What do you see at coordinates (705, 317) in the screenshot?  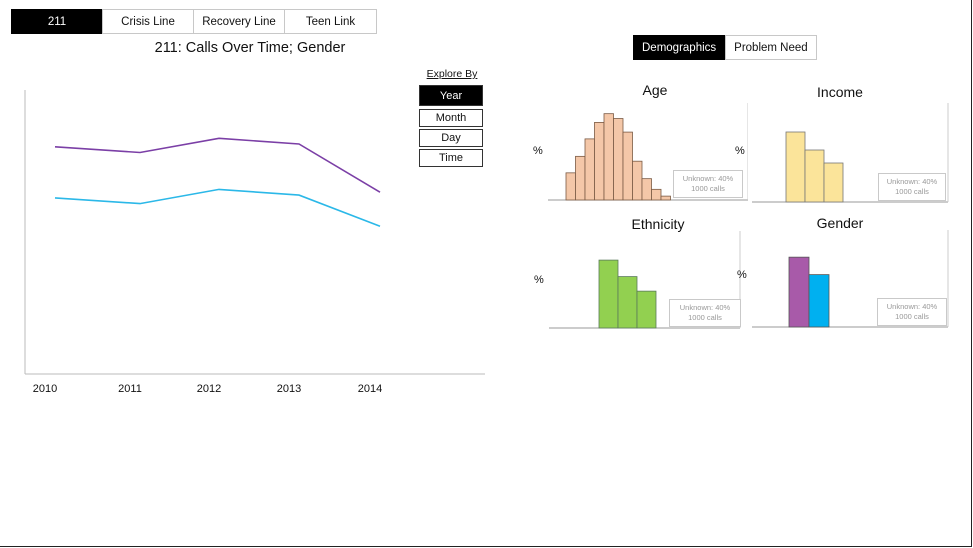 I see `ethnicity-unknown-calls: 1000 calls` at bounding box center [705, 317].